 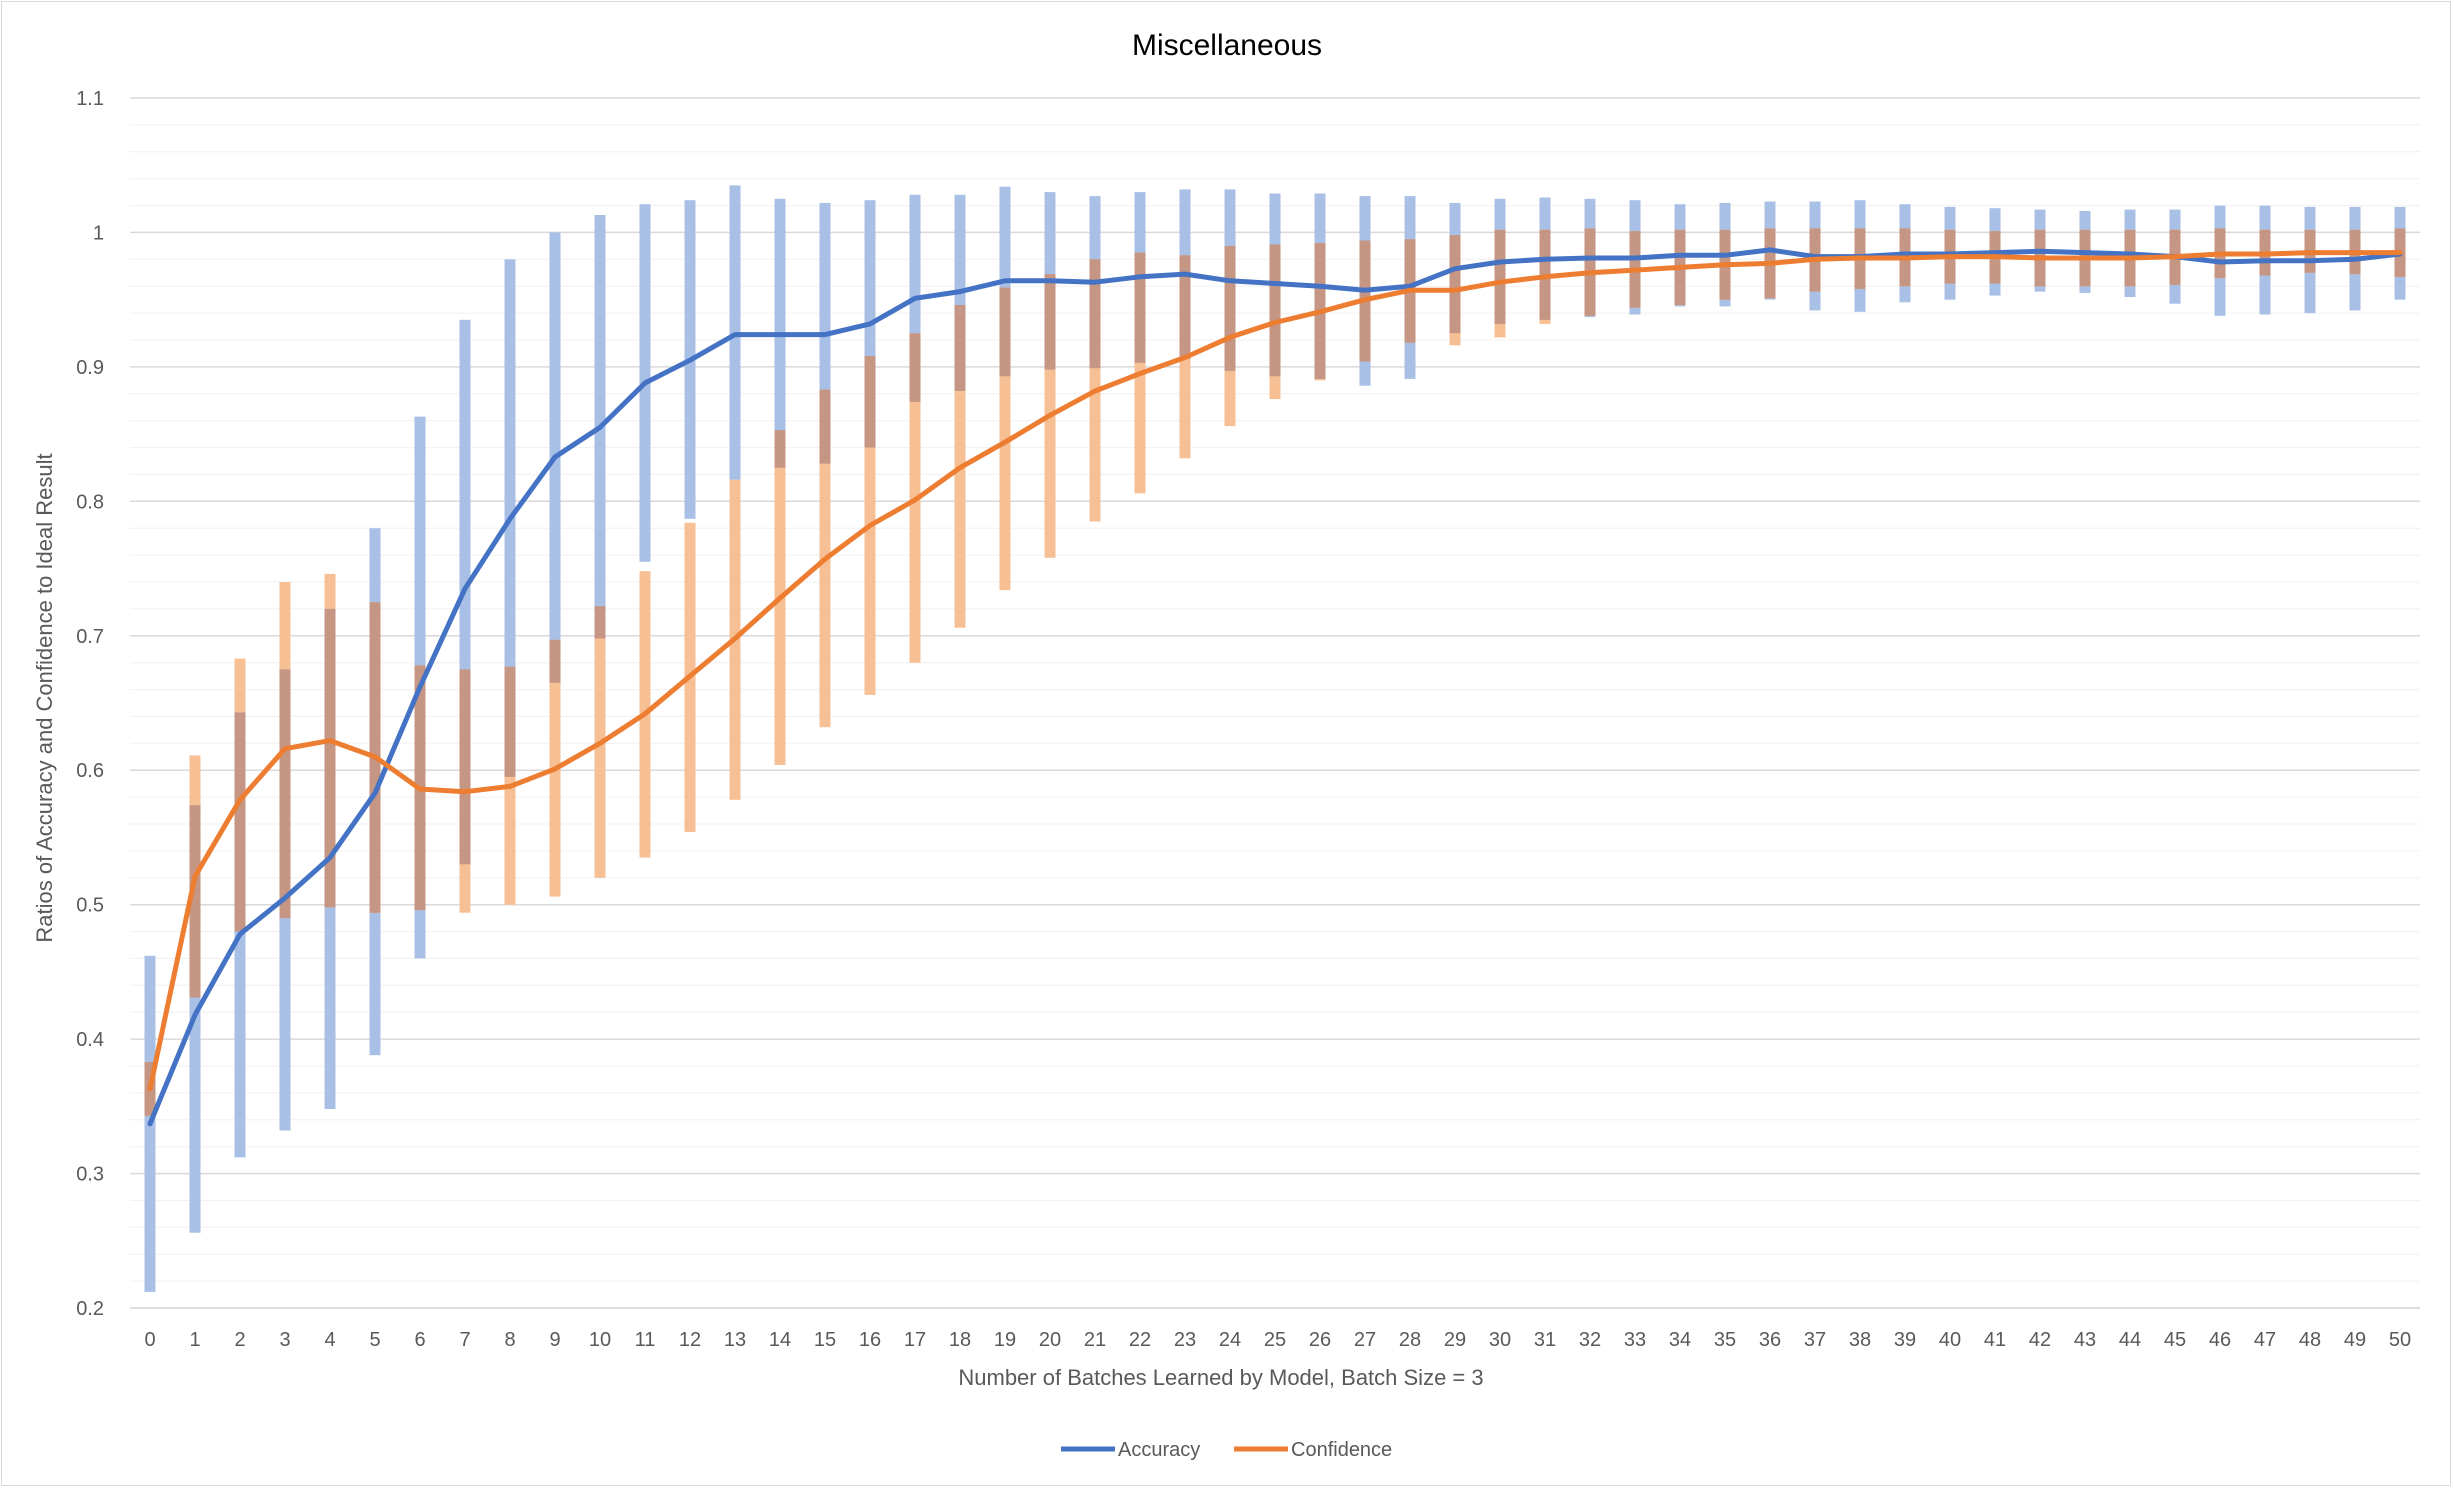 I want to click on x-tick-label: 2, so click(x=239, y=1340).